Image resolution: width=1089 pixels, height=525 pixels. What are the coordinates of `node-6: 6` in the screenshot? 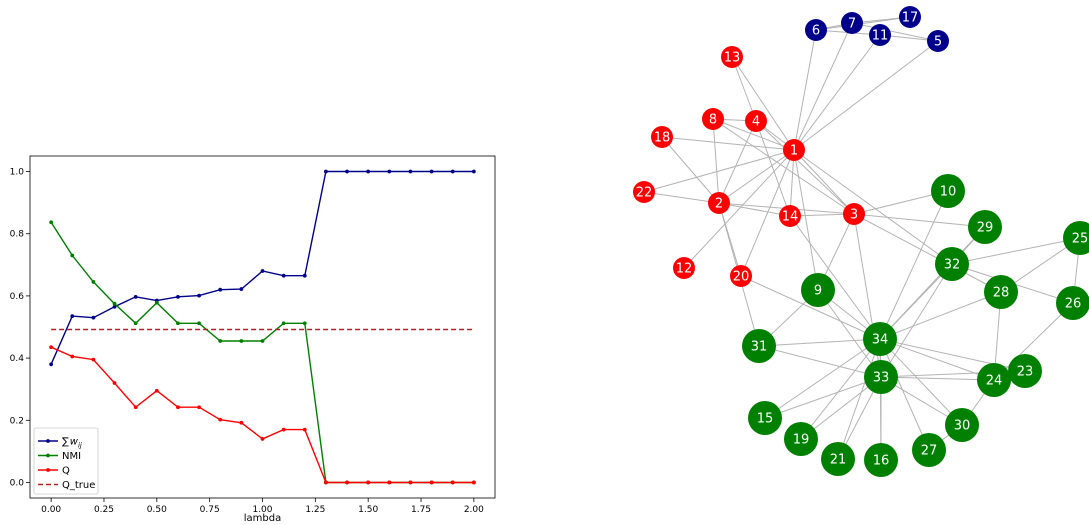 It's located at (816, 30).